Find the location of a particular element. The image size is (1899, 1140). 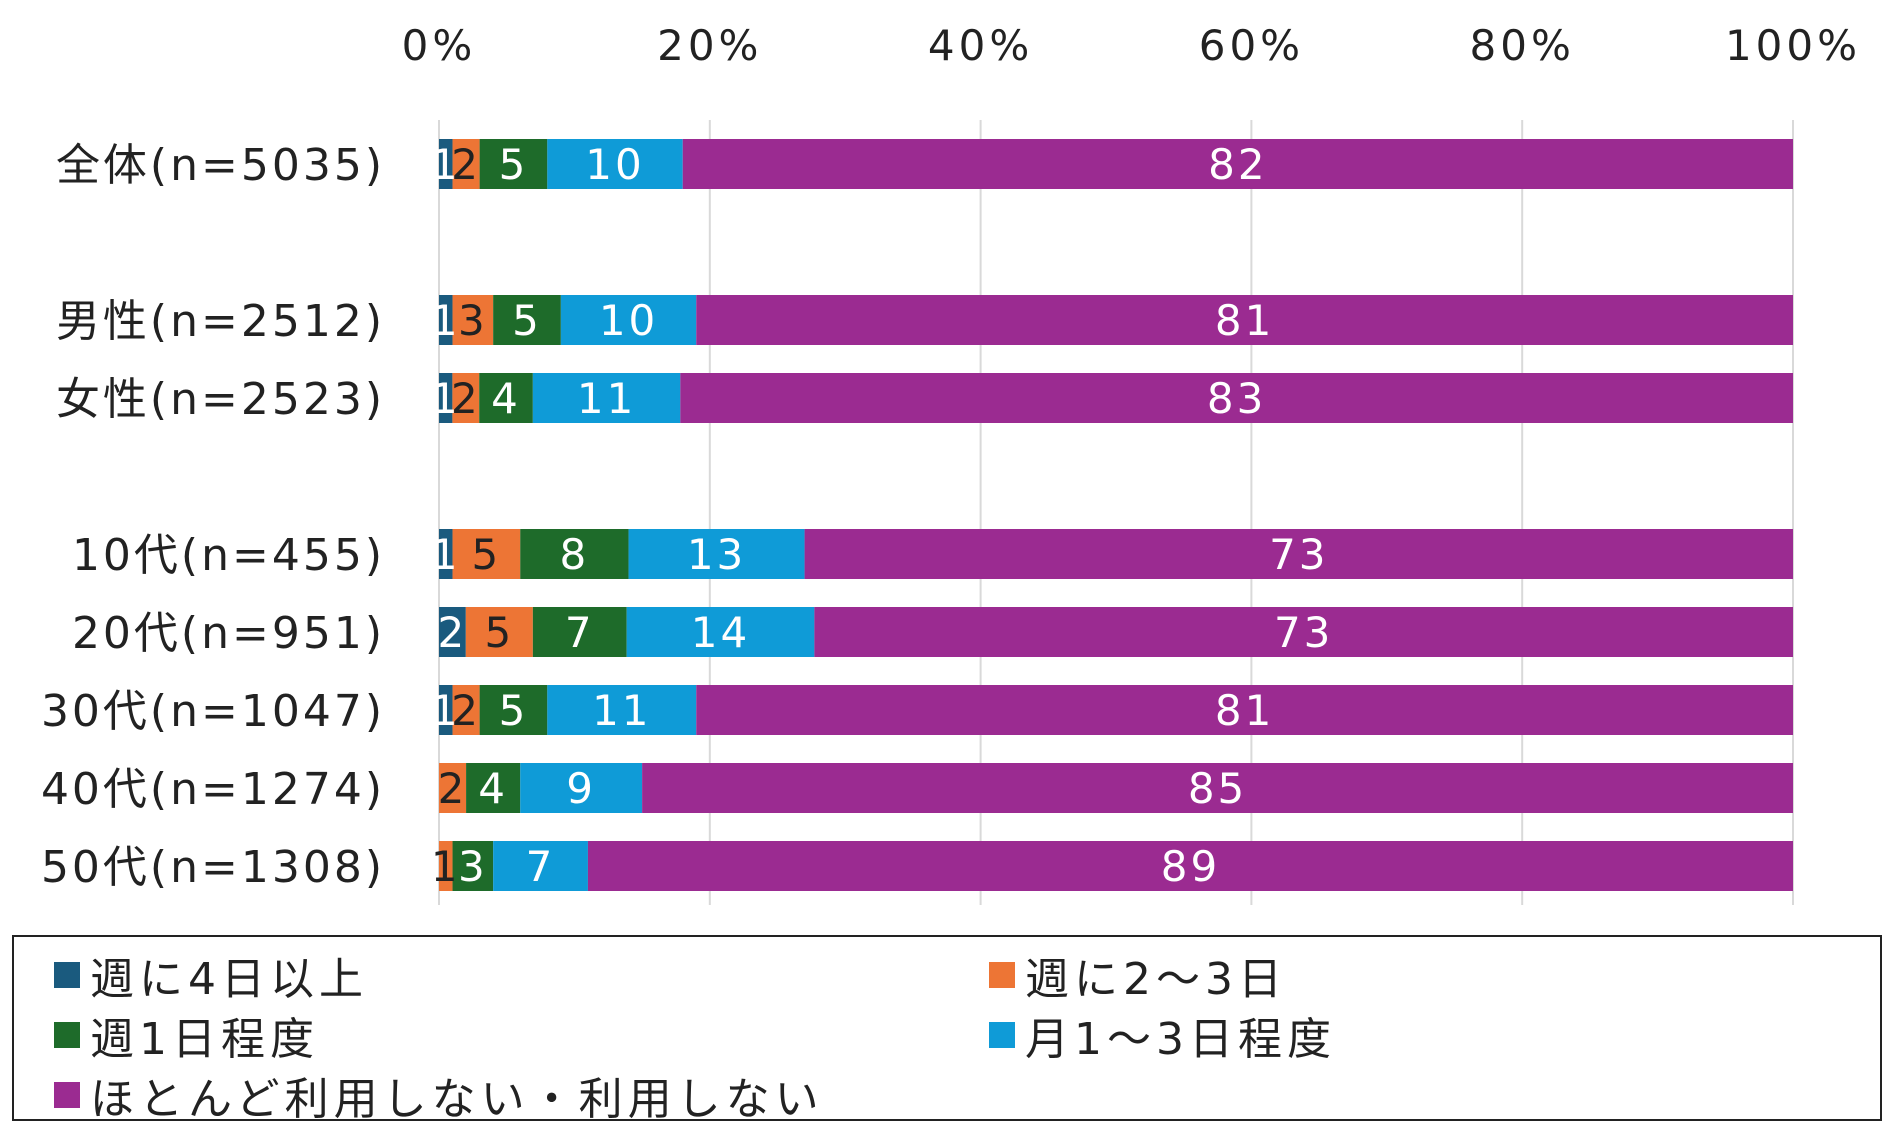

x-tick-label: 40% is located at coordinates (980, 45).